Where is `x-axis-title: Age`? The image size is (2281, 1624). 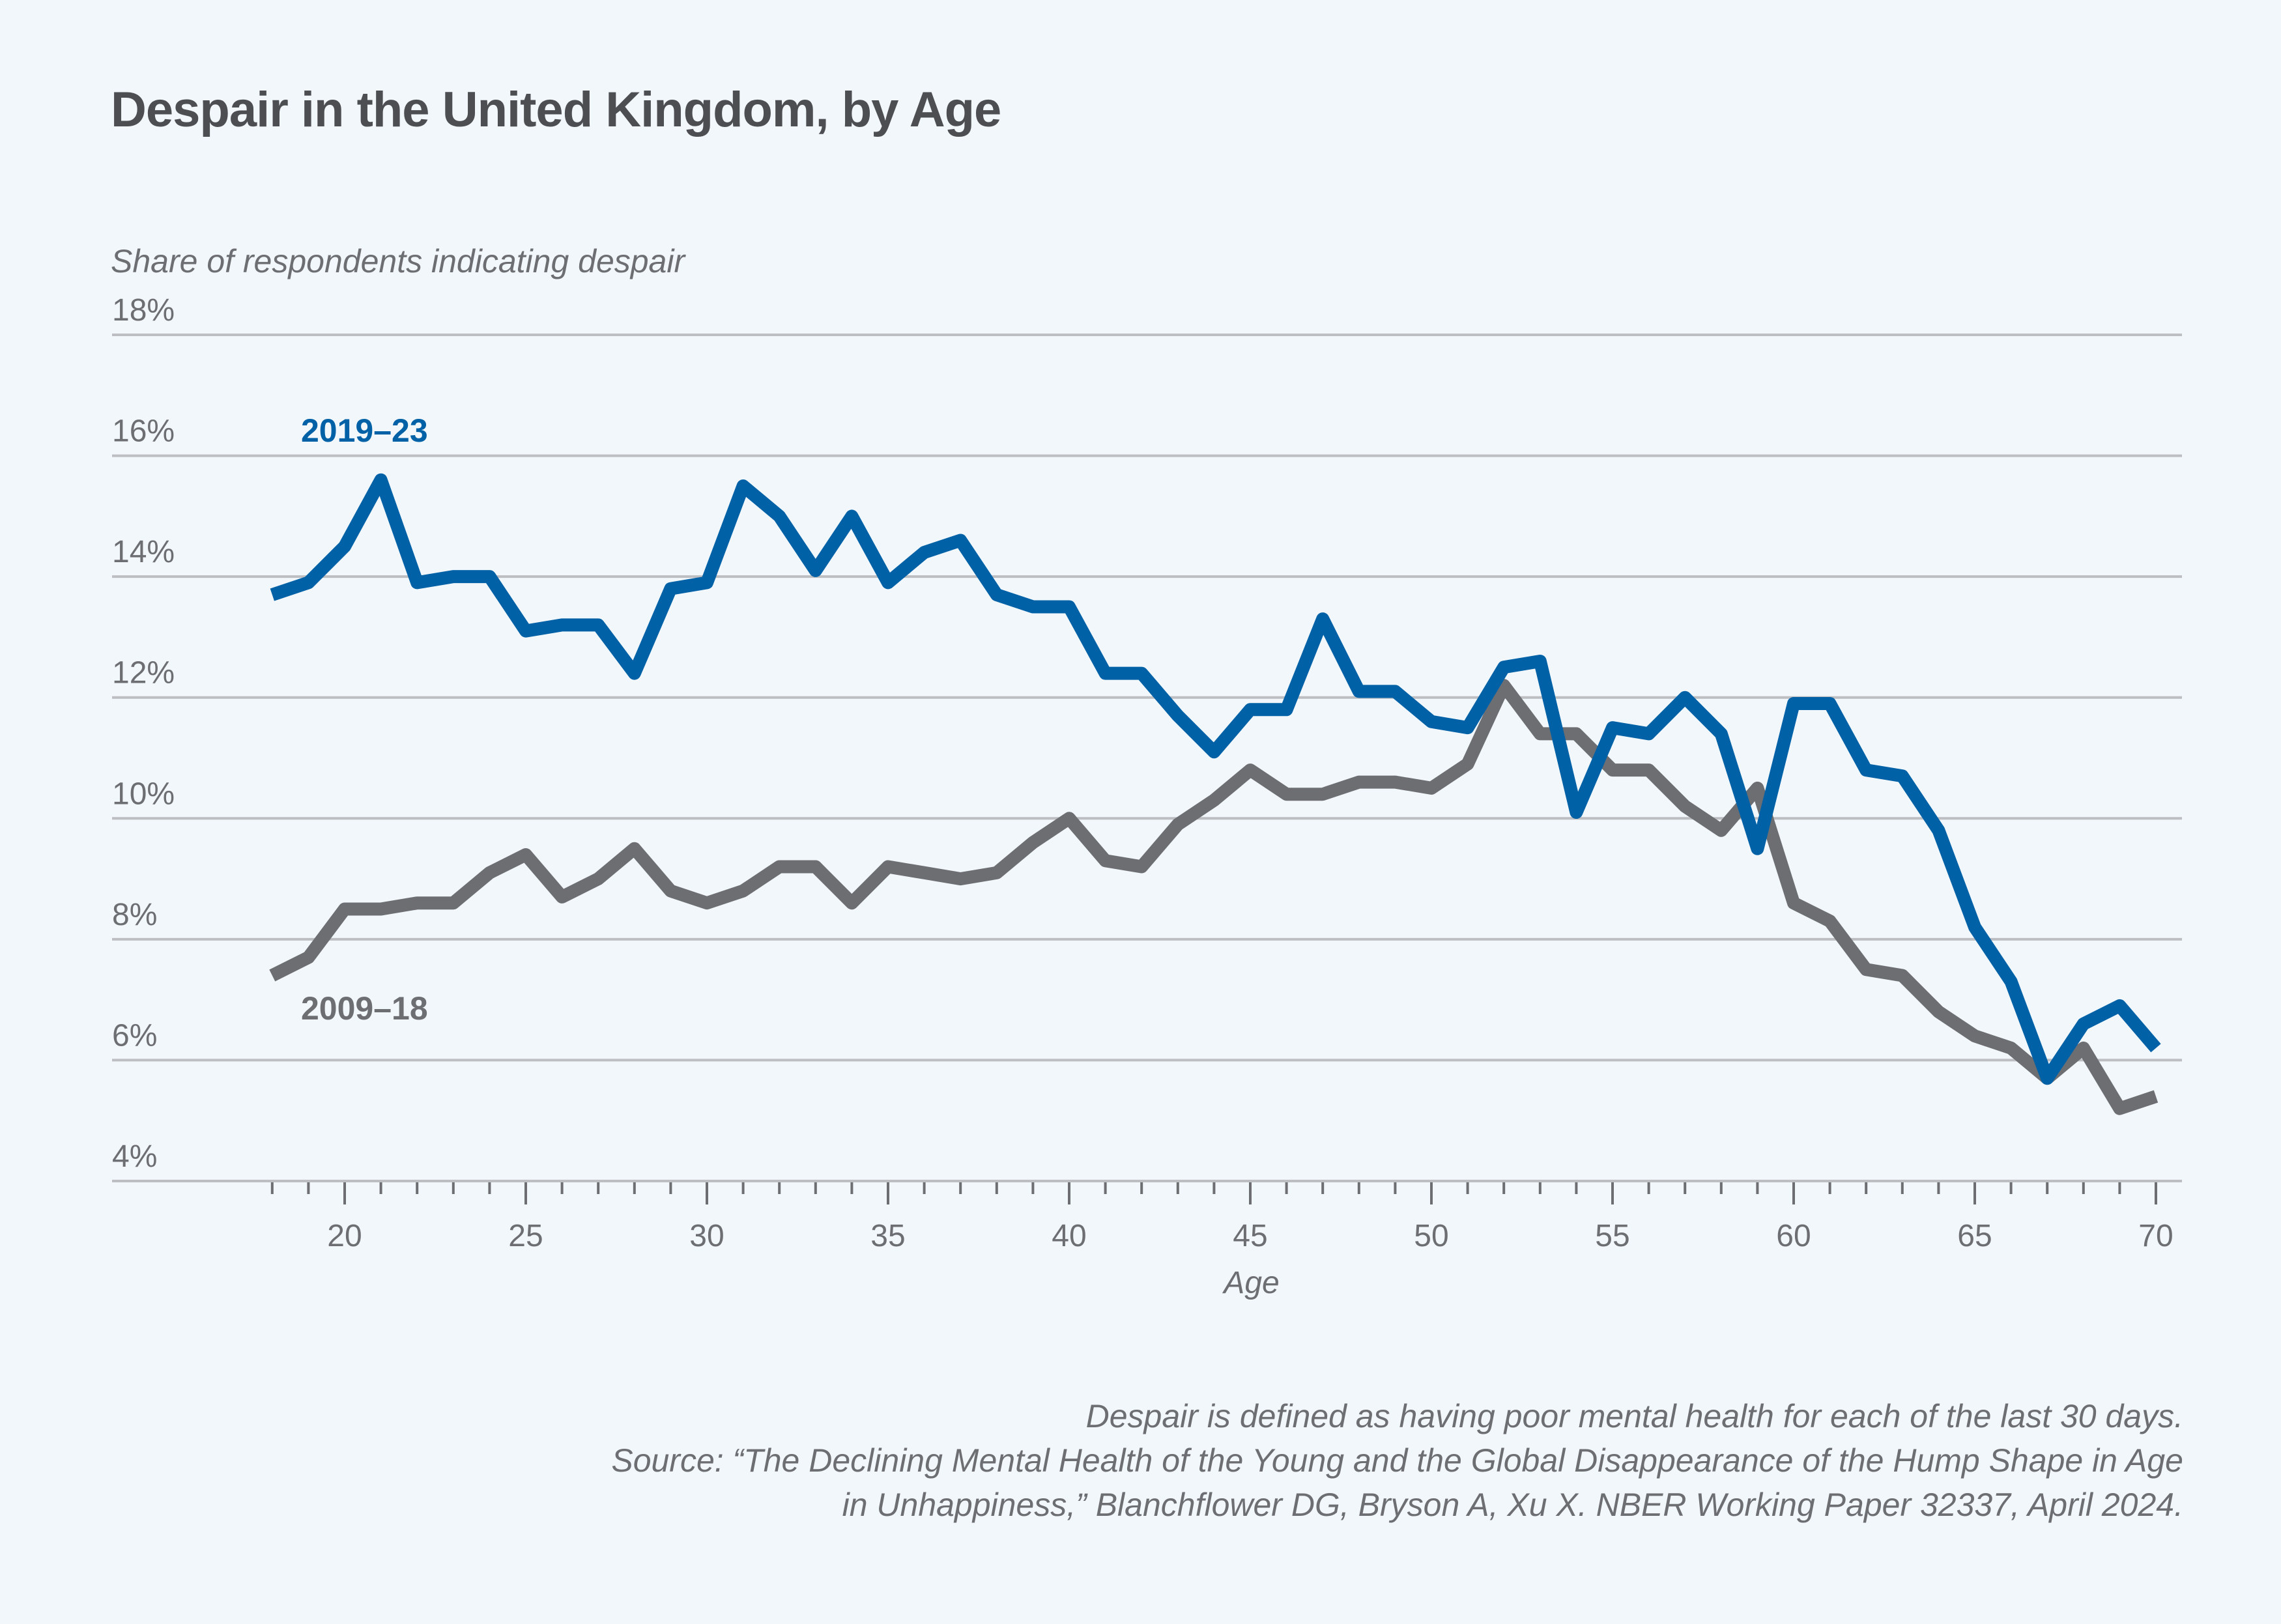 x-axis-title: Age is located at coordinates (1250, 1283).